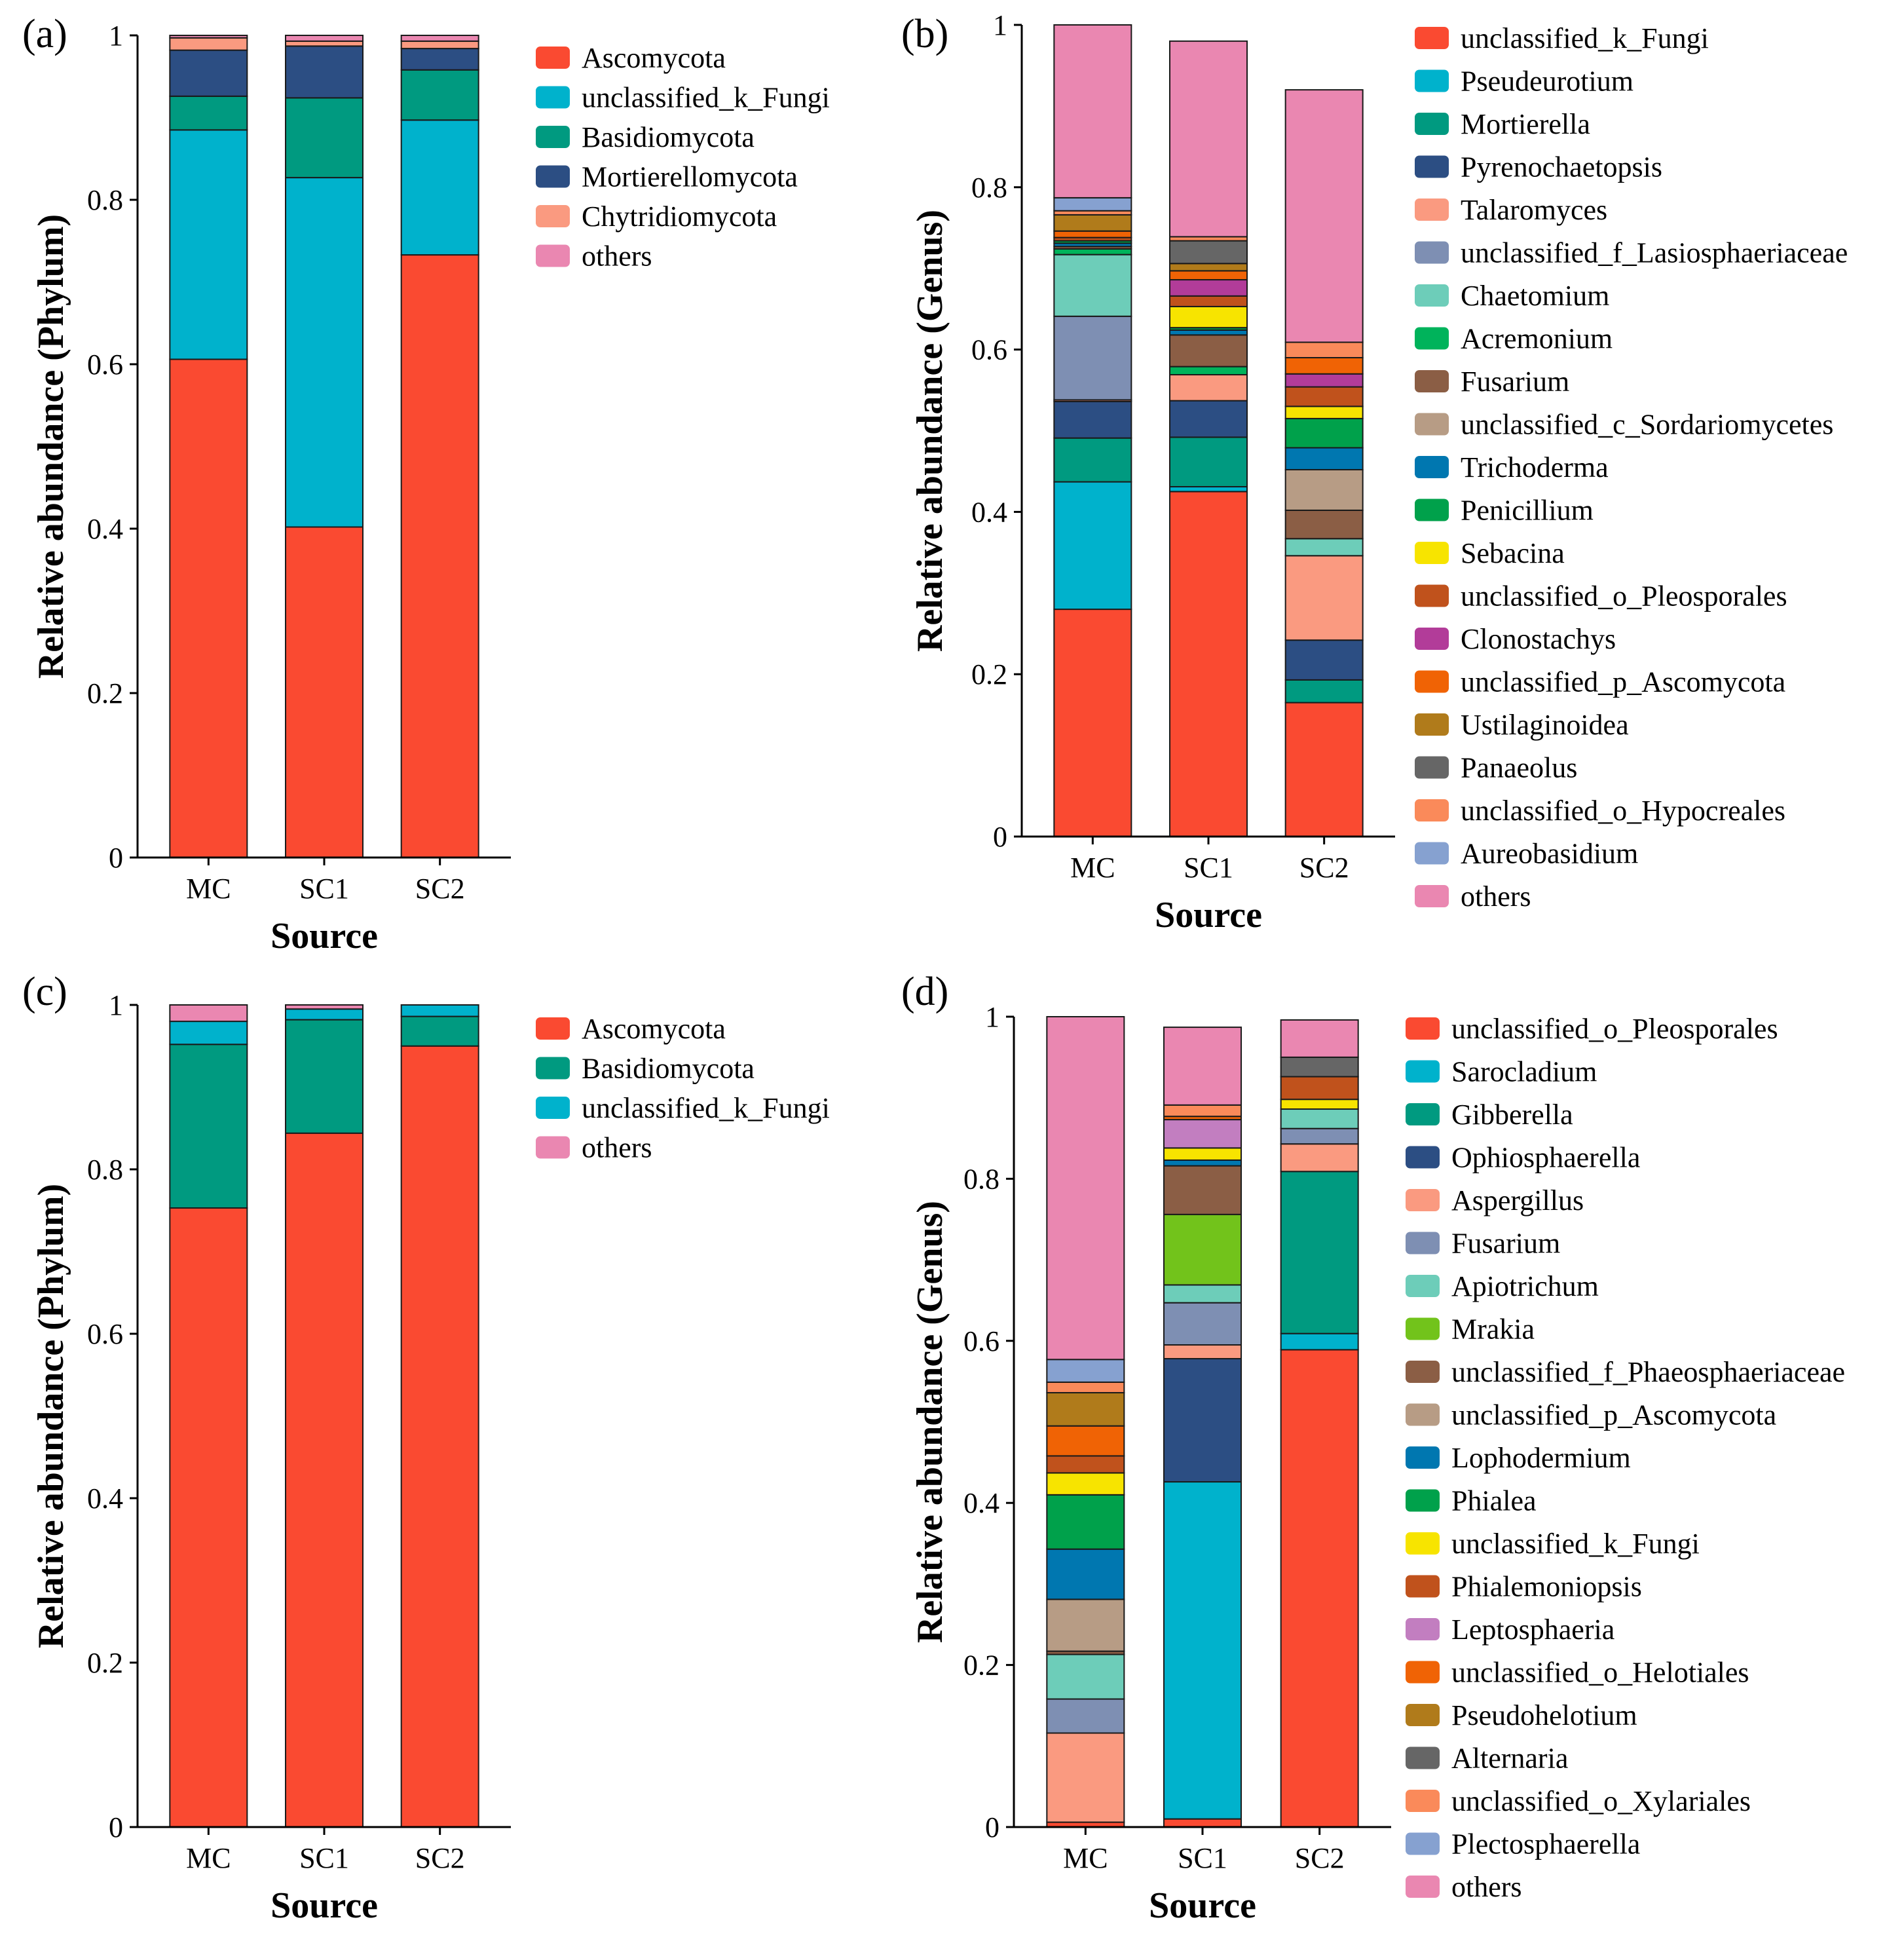 This screenshot has height=1943, width=1904. I want to click on legend-label: Plectosphaerella, so click(1545, 1844).